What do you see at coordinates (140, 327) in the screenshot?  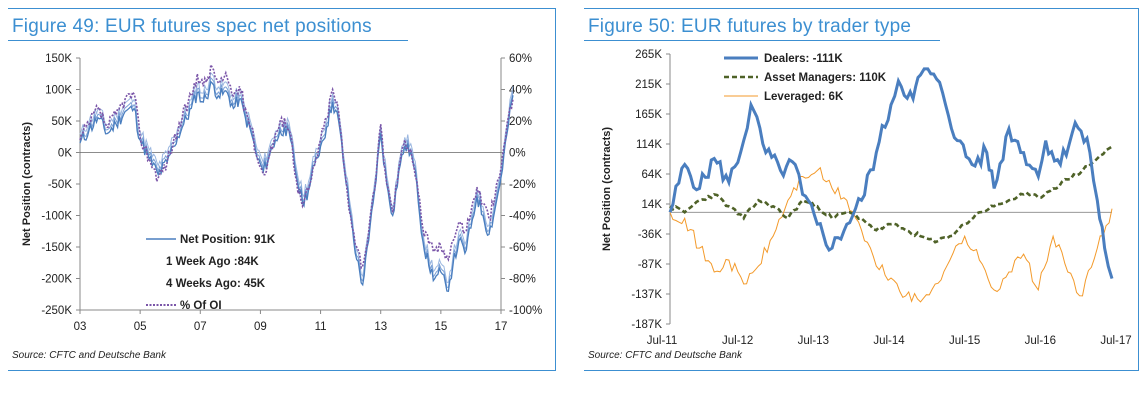 I see `x-tick-label: 05` at bounding box center [140, 327].